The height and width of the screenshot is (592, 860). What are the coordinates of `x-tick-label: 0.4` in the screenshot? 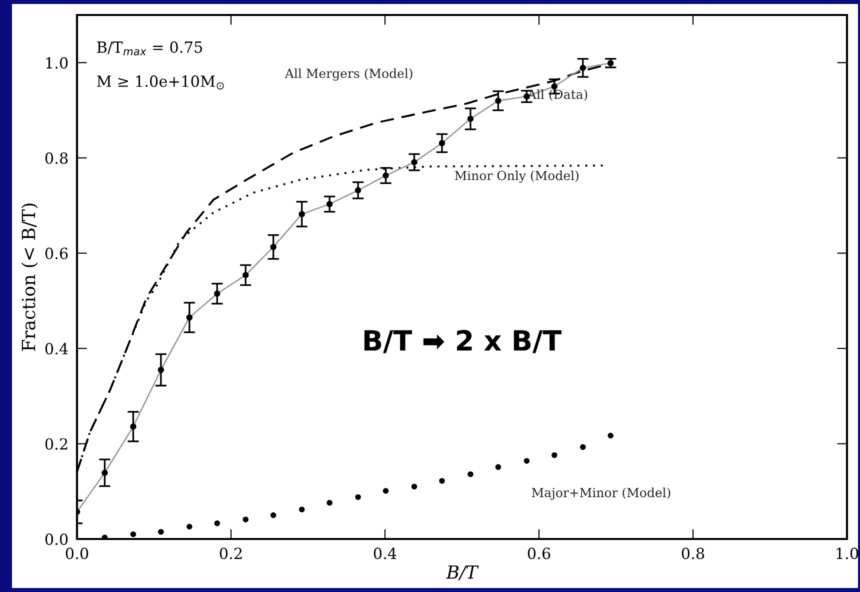 It's located at (385, 554).